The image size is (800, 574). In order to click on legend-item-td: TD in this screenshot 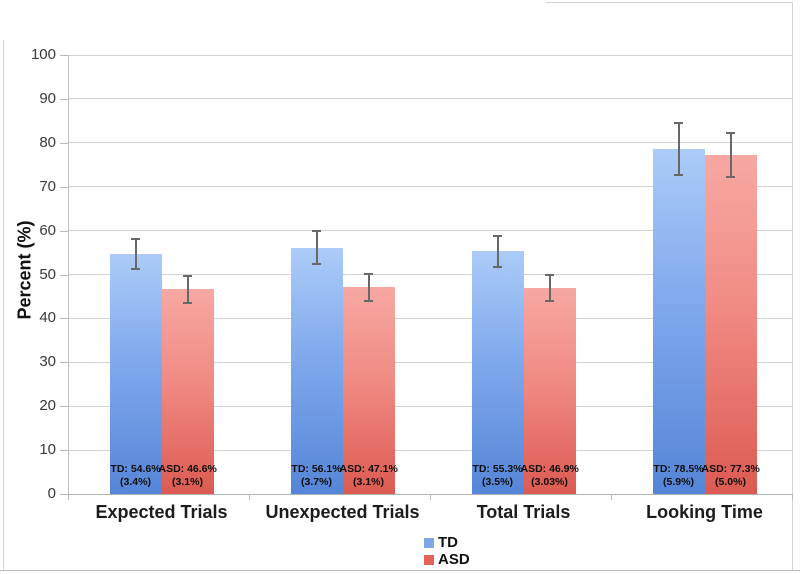, I will do `click(447, 542)`.